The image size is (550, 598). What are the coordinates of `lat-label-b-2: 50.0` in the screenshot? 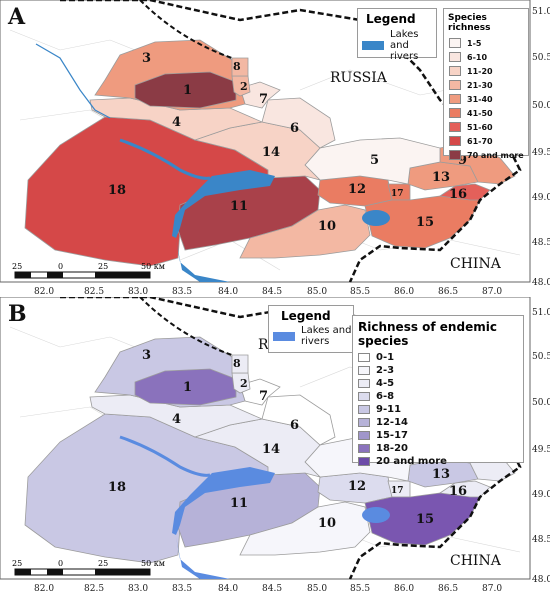 It's located at (541, 403).